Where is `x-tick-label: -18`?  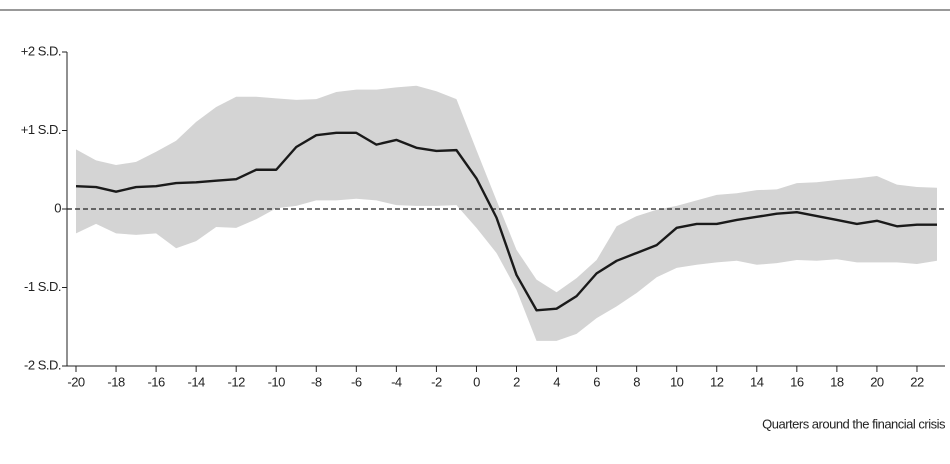
x-tick-label: -18 is located at coordinates (116, 381).